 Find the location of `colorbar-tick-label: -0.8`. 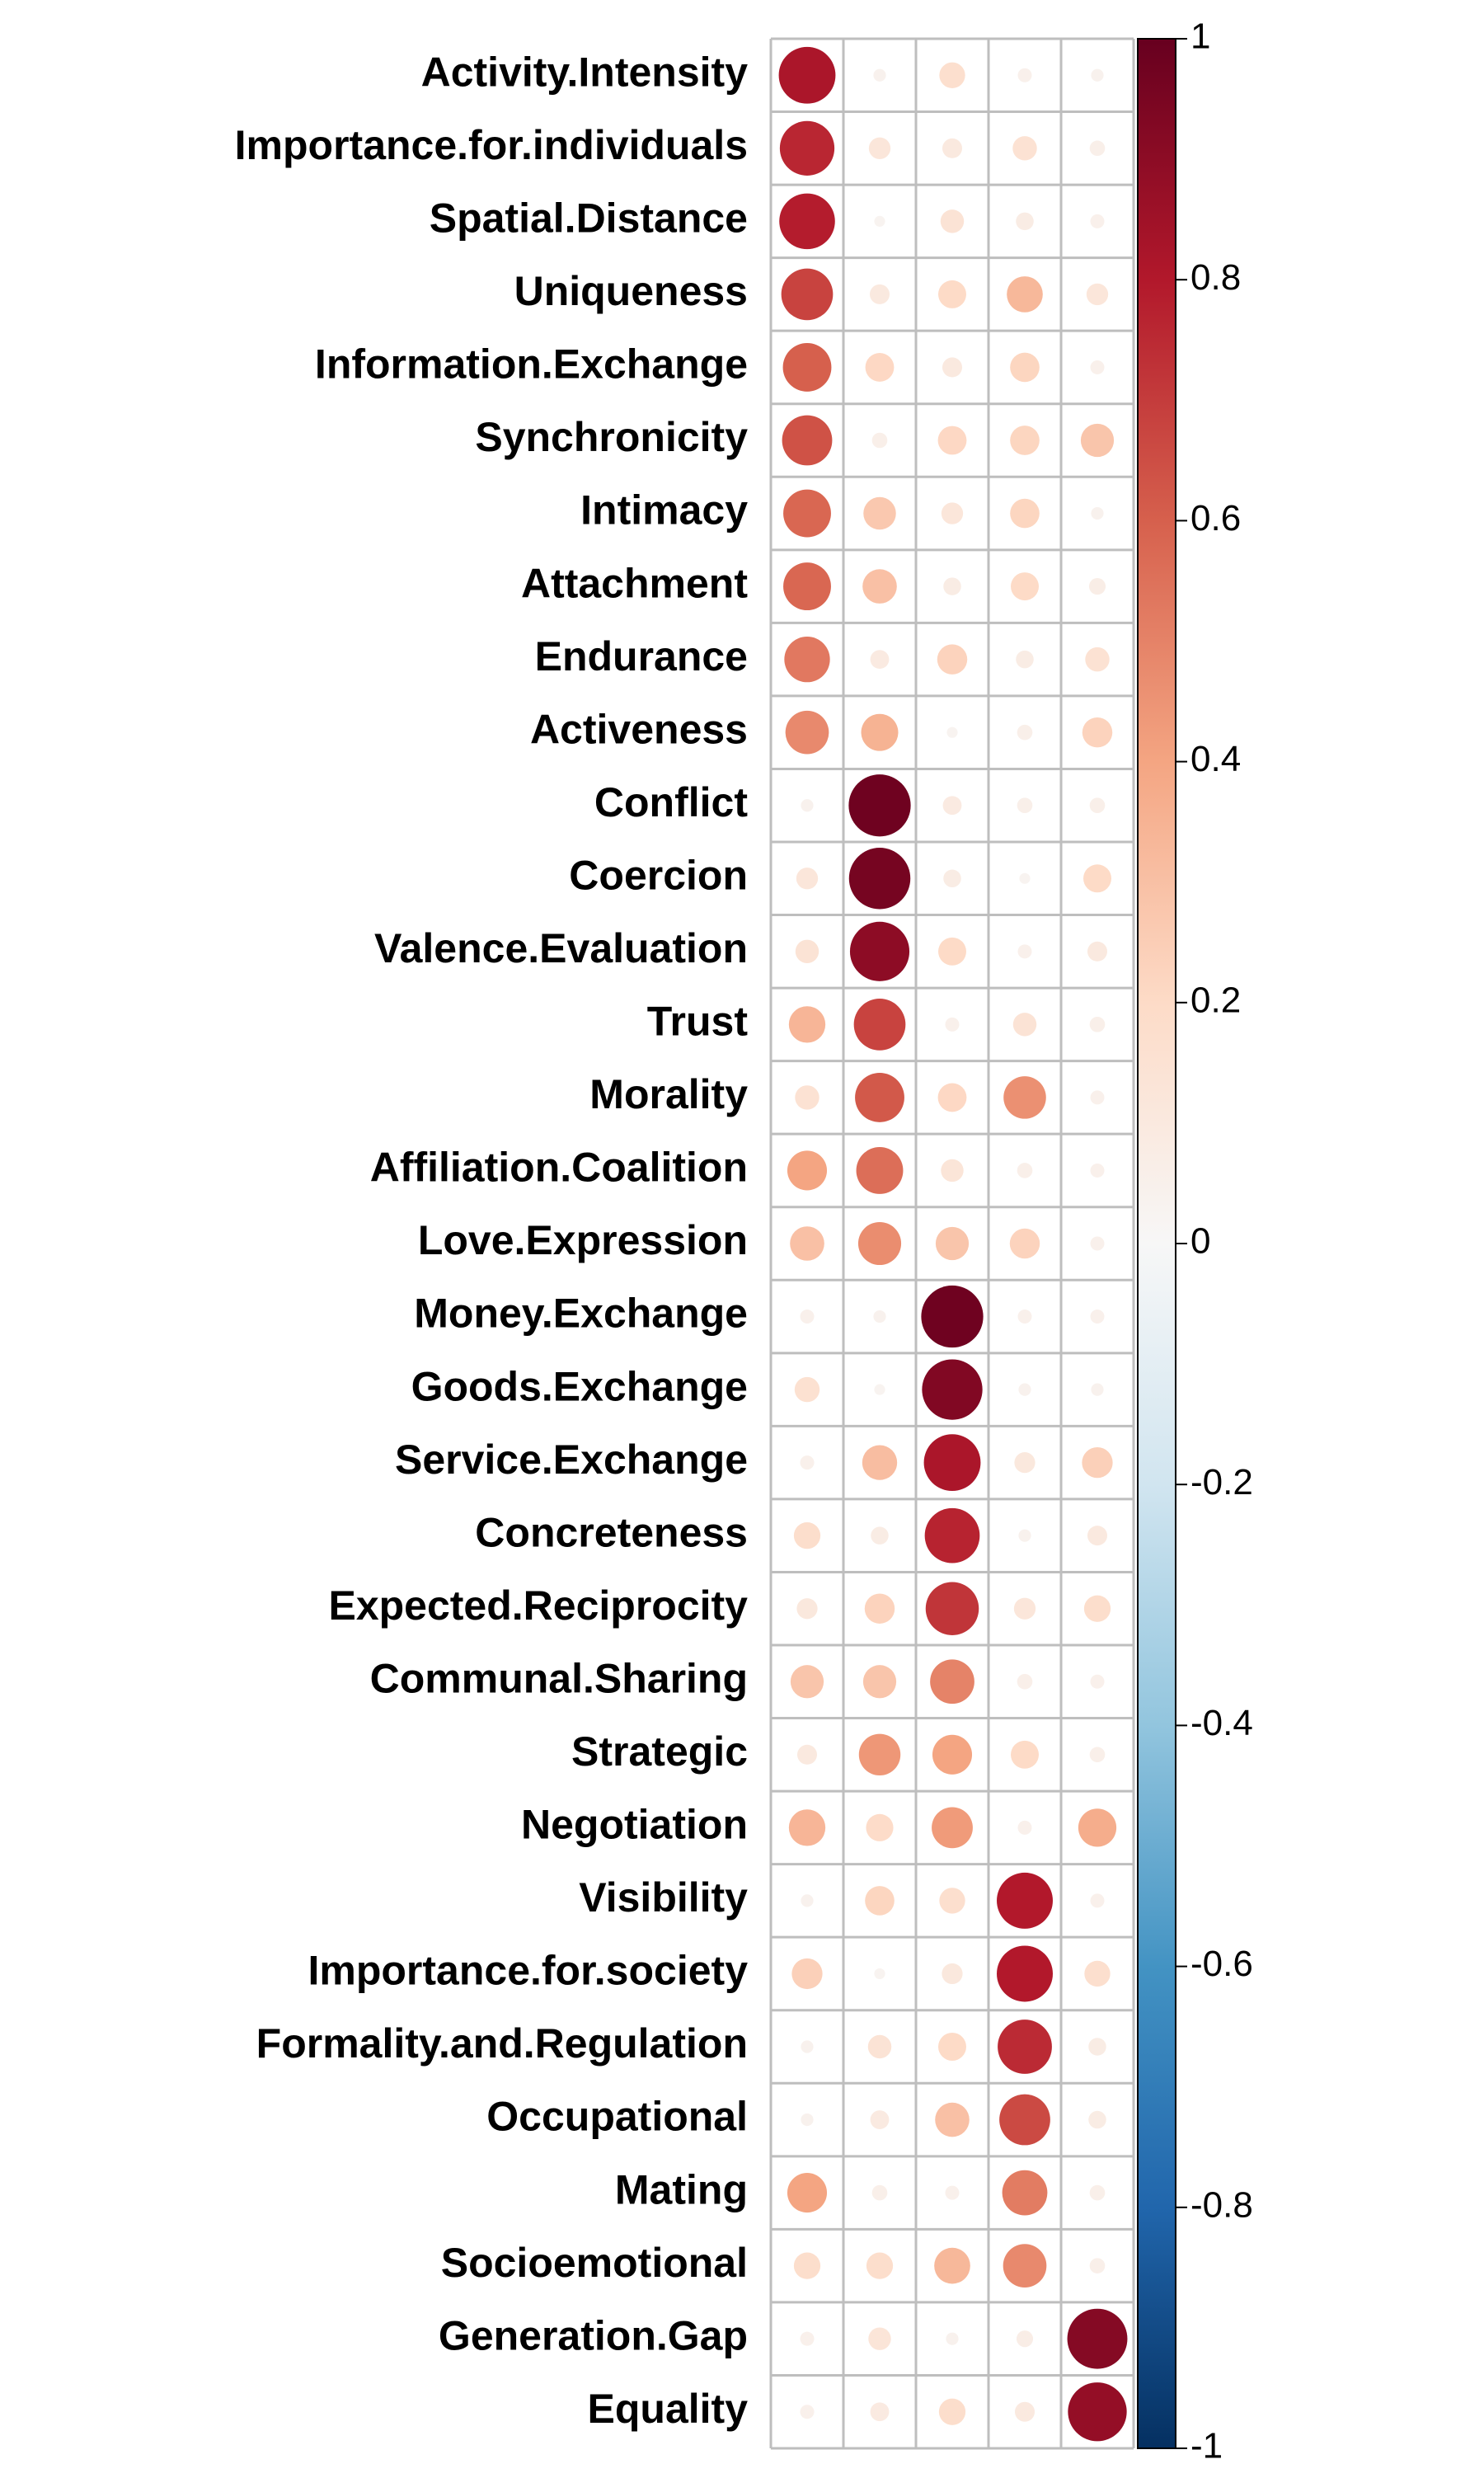

colorbar-tick-label: -0.8 is located at coordinates (1221, 2205).